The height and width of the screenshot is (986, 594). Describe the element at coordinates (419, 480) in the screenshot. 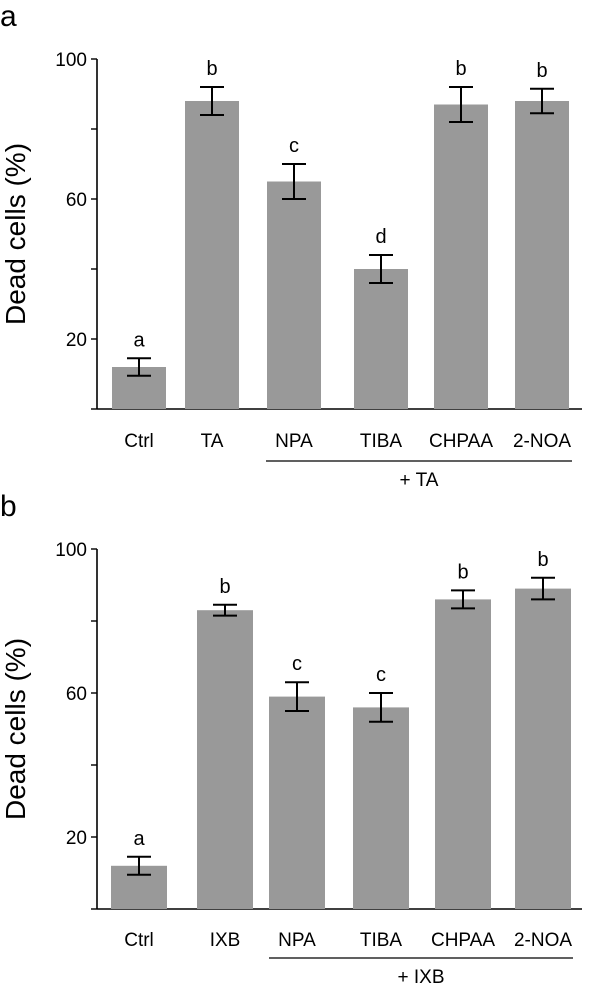

I see `group-label: + TA` at that location.